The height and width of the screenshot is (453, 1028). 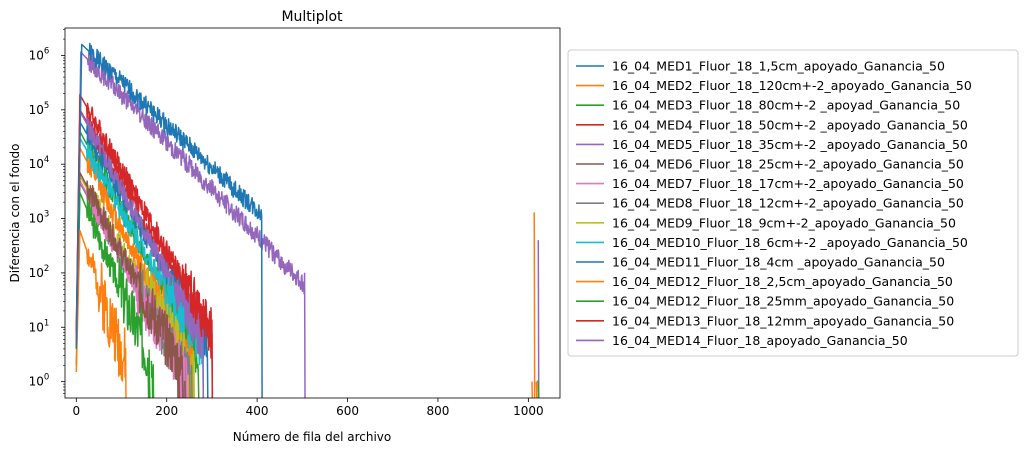 What do you see at coordinates (39, 218) in the screenshot?
I see `y-tick-label: 10³` at bounding box center [39, 218].